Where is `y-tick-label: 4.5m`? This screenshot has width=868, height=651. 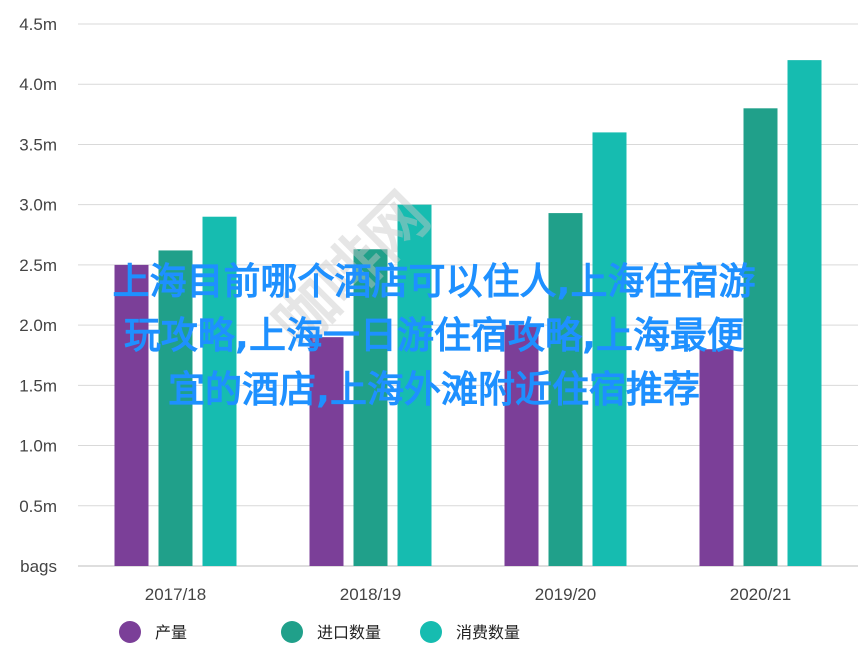 y-tick-label: 4.5m is located at coordinates (38, 24).